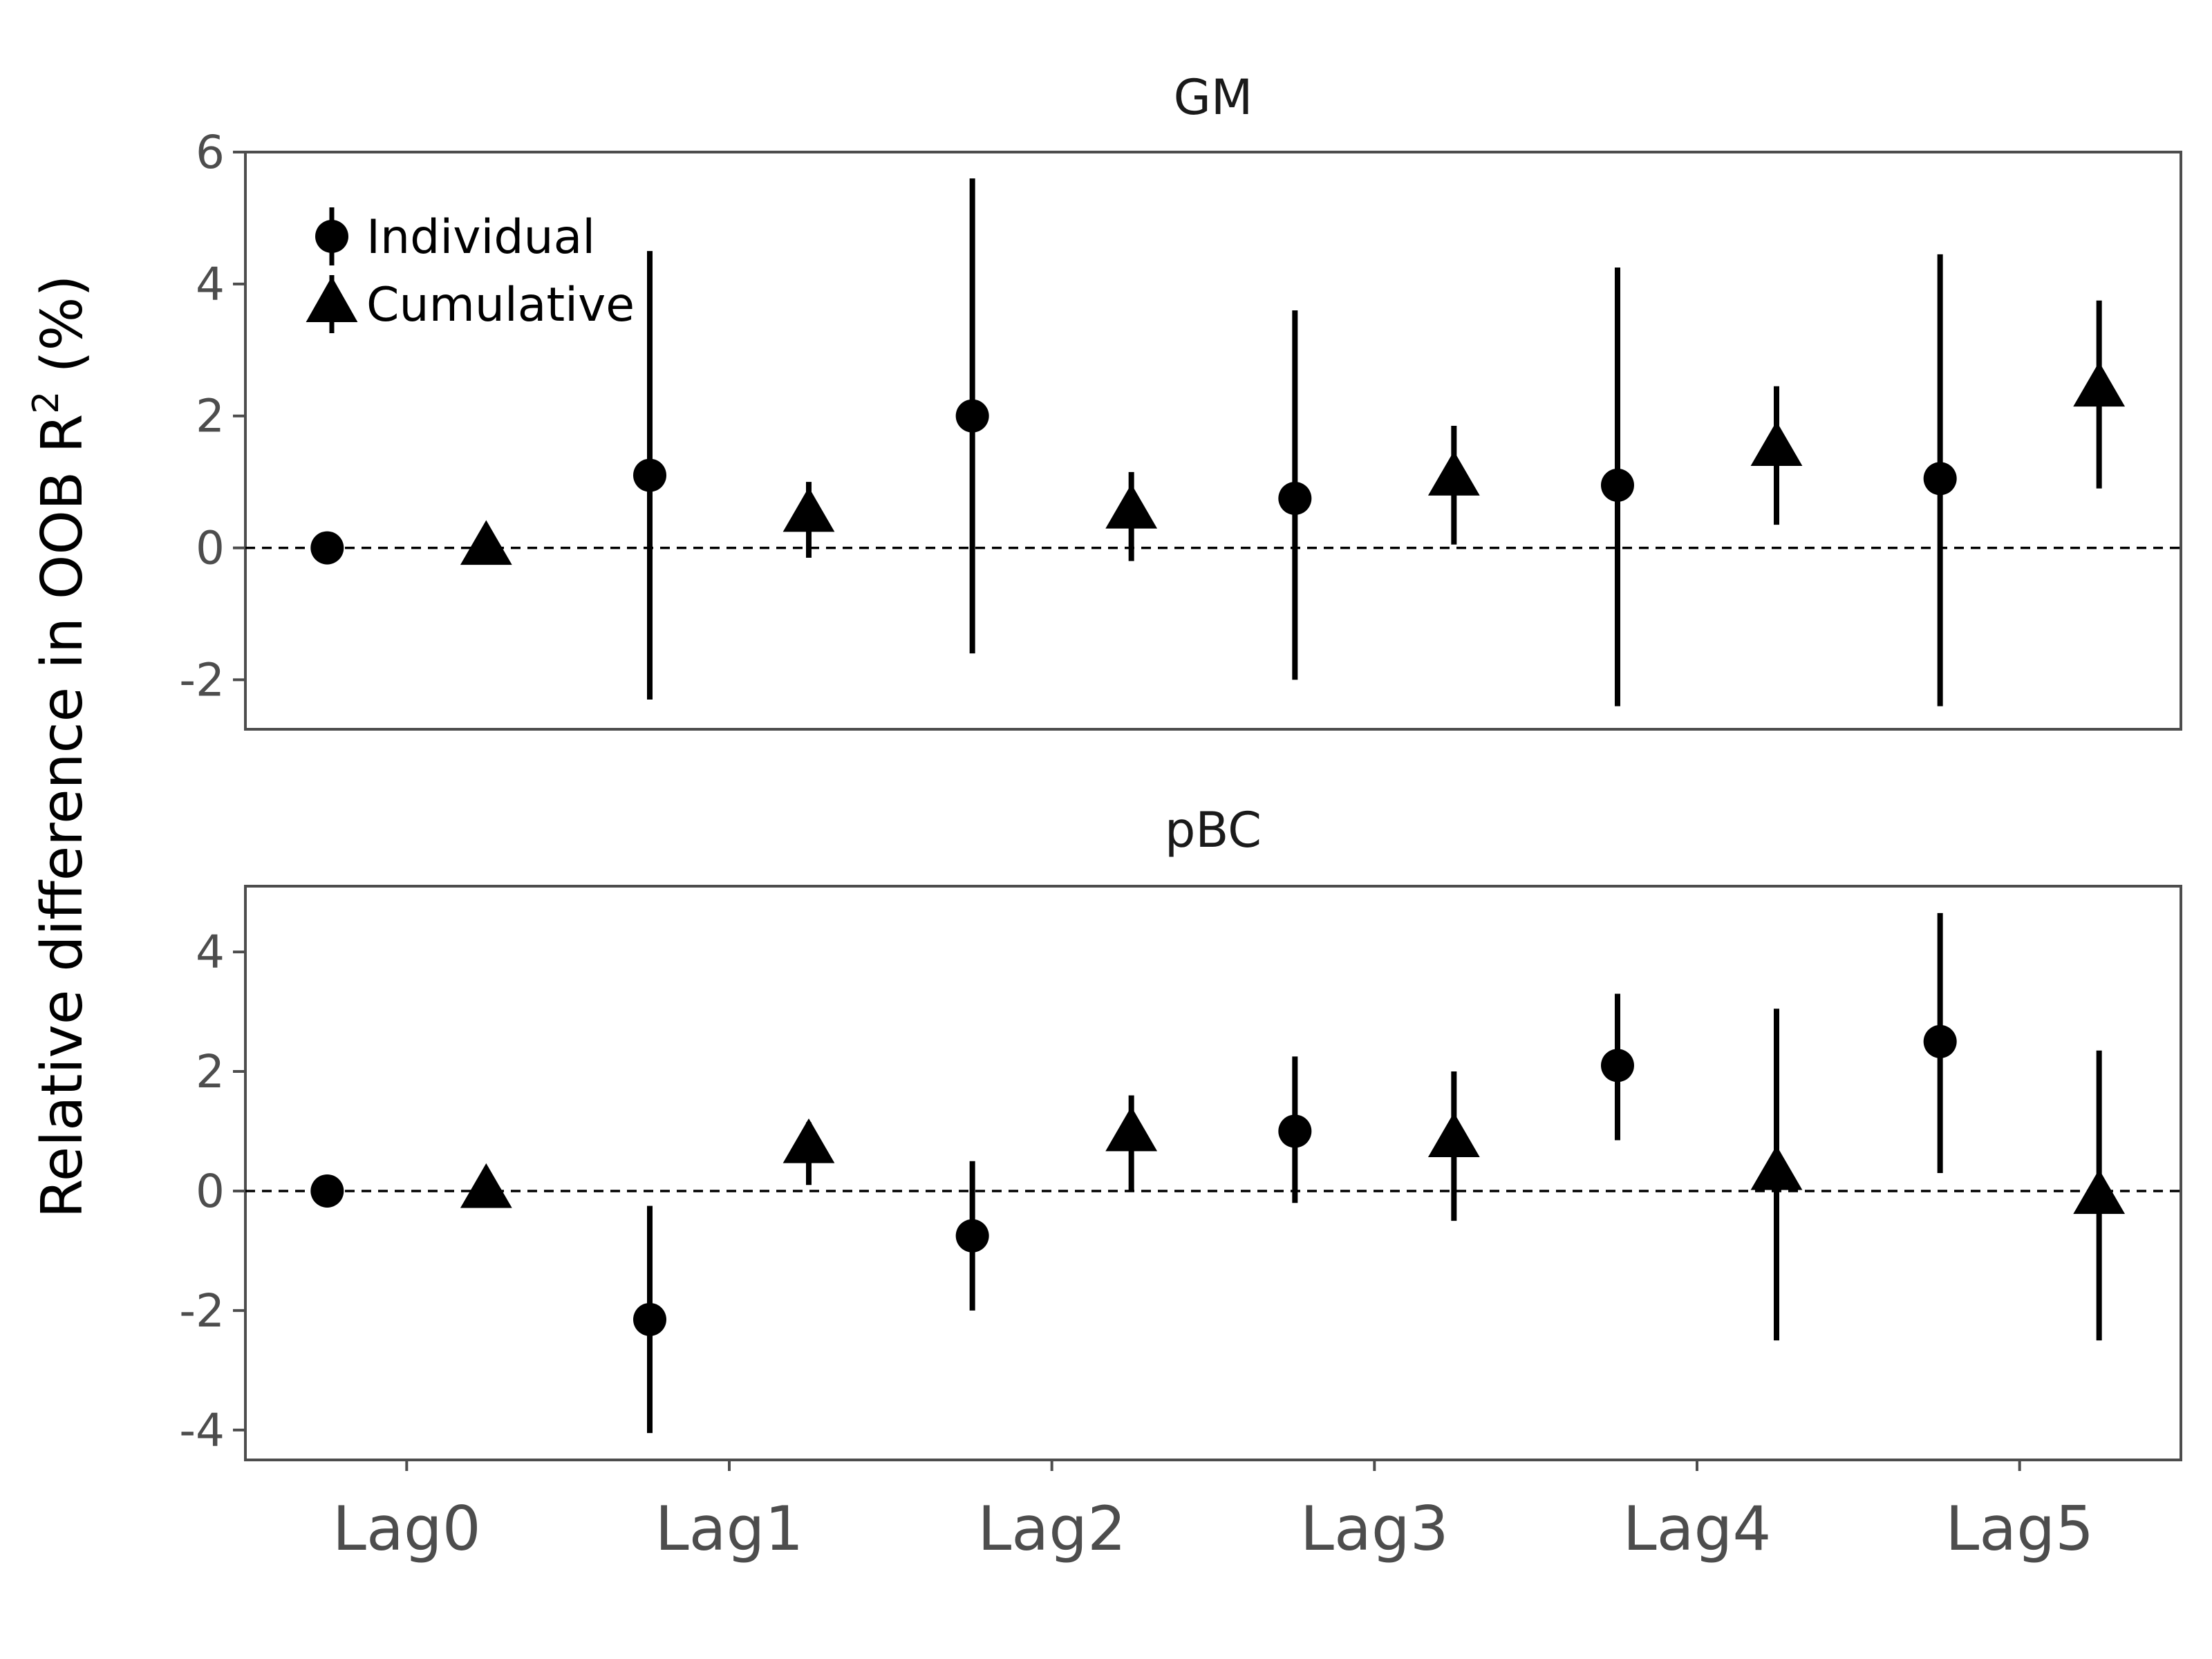  I want to click on series-cumulative, so click(1293, 433).